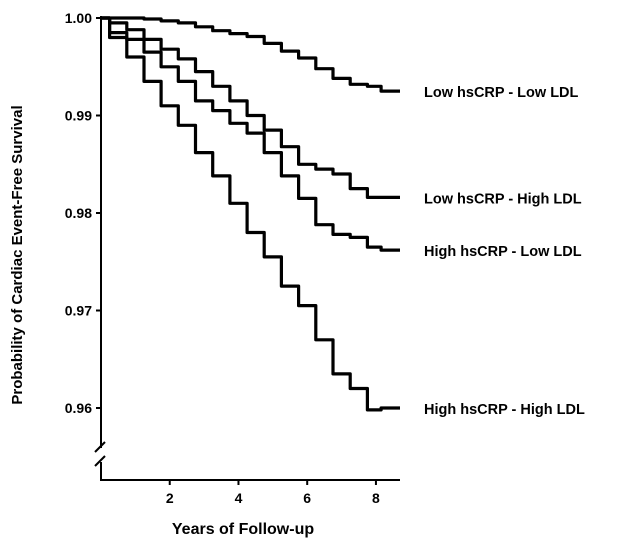 The width and height of the screenshot is (625, 541). I want to click on x-tick-label: 4, so click(239, 498).